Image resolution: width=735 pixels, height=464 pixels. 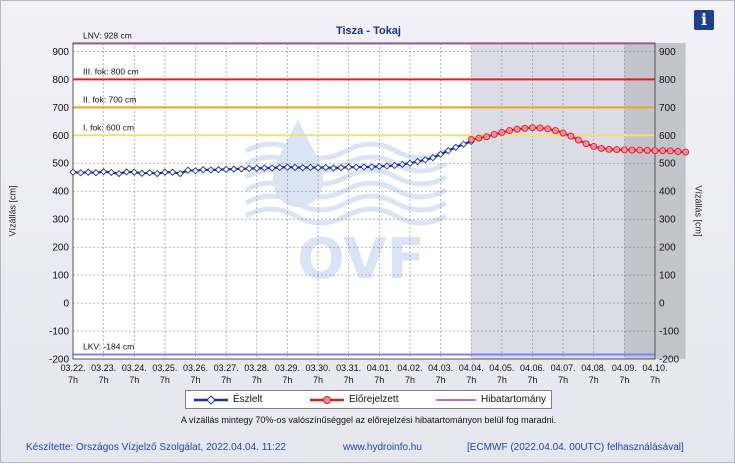 What do you see at coordinates (654, 368) in the screenshot?
I see `x-tick-label-date: 04.10.` at bounding box center [654, 368].